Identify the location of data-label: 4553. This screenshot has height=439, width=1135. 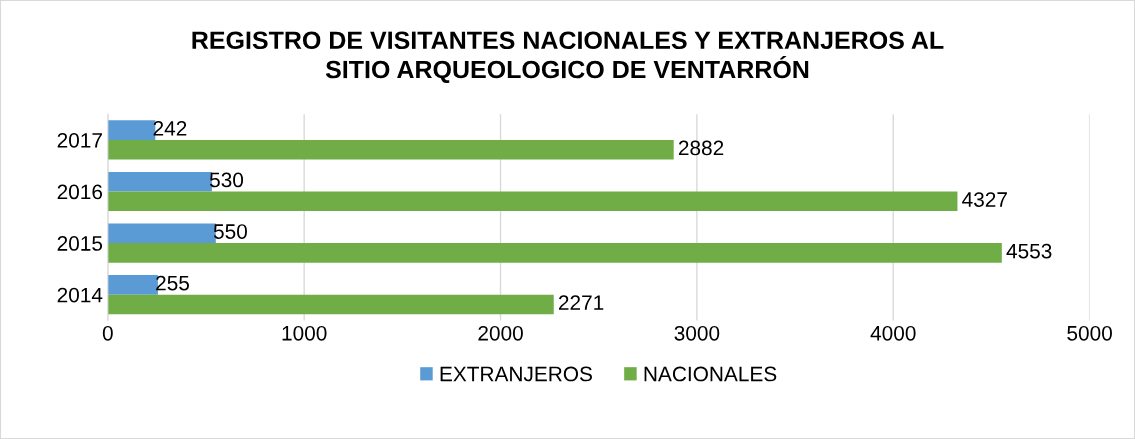
(1029, 251).